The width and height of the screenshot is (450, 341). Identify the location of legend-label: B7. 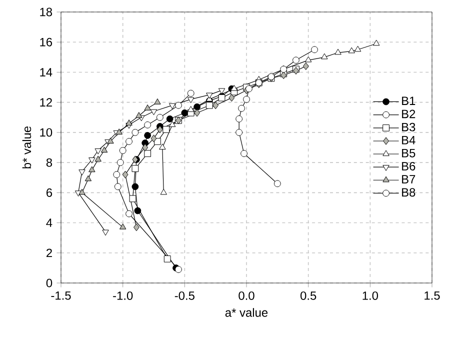
(409, 179).